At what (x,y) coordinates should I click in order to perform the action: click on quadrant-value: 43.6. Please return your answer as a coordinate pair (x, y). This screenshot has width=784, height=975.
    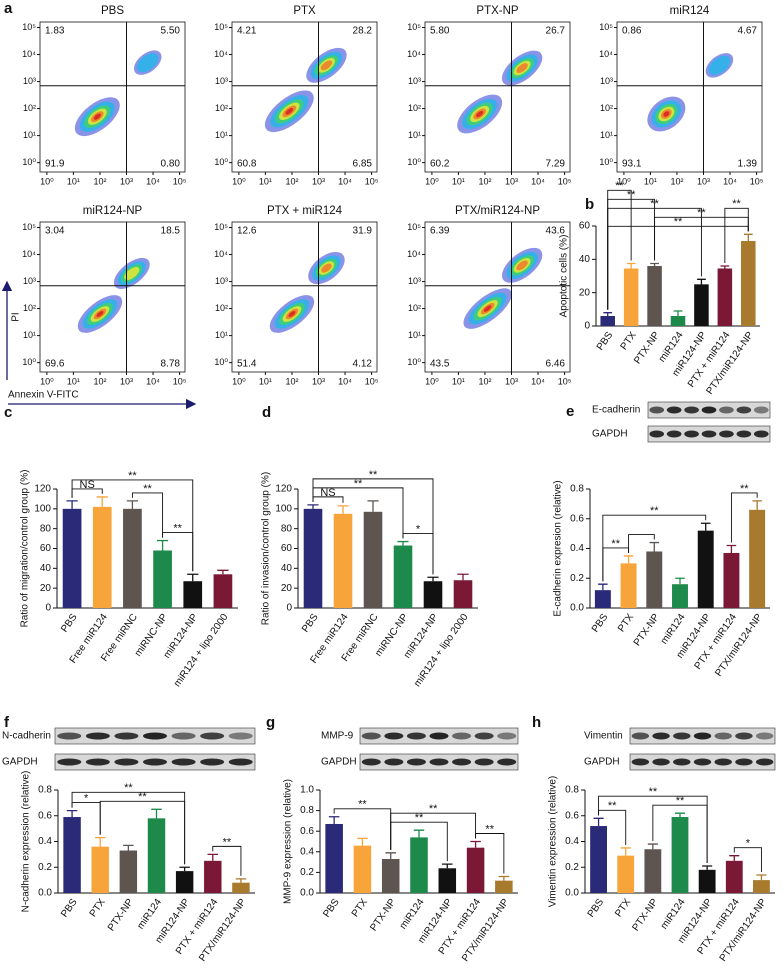
    Looking at the image, I should click on (556, 231).